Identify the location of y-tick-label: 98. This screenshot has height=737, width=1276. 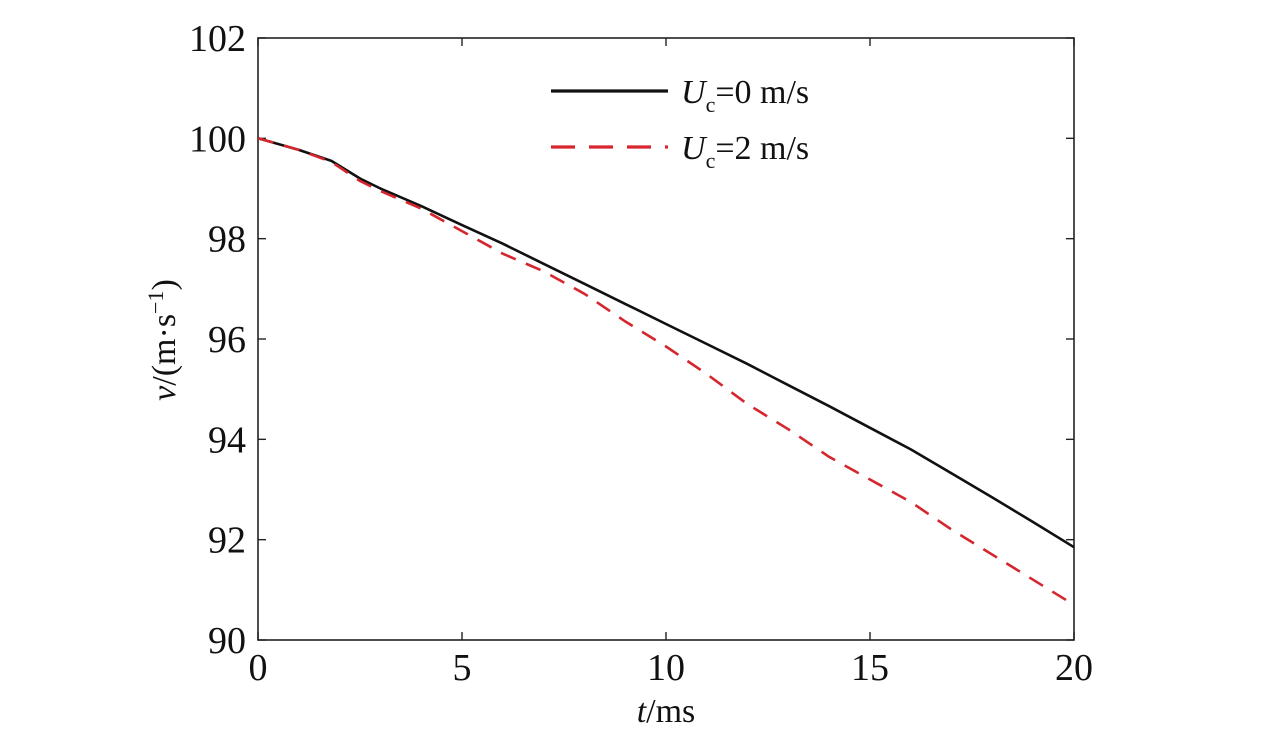
(227, 240).